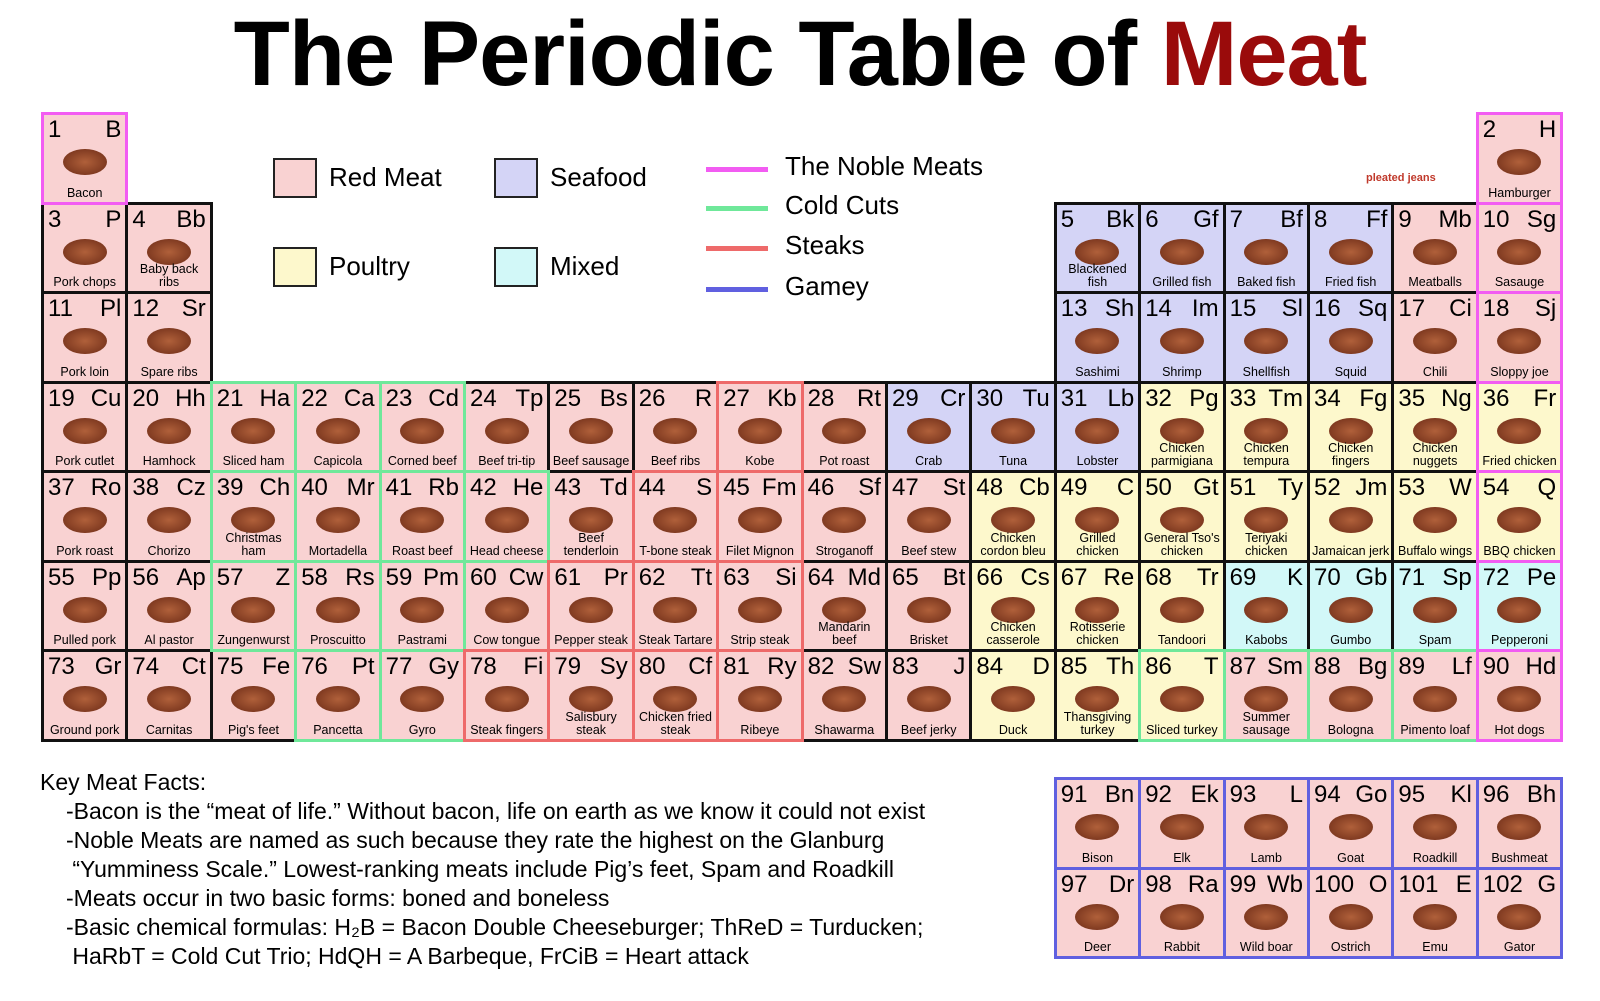 This screenshot has width=1600, height=1001. Describe the element at coordinates (191, 577) in the screenshot. I see `element-symbol: Ap` at that location.